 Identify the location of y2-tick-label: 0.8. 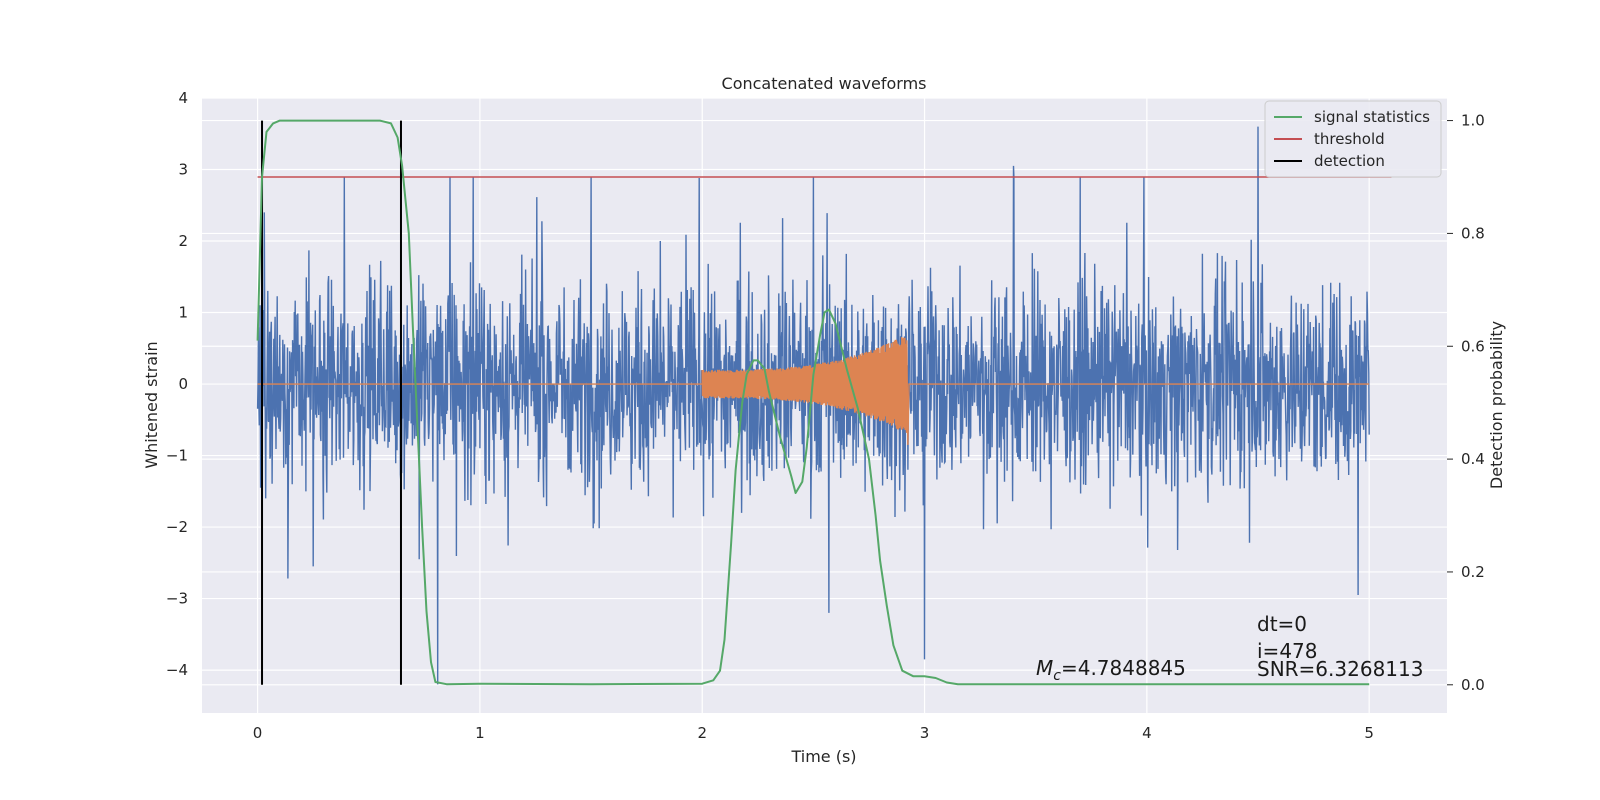
(1473, 233).